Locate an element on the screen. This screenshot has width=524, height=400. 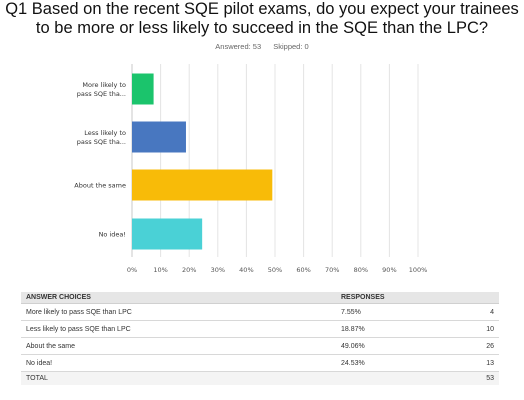
x-tick-label: 30% is located at coordinates (218, 270).